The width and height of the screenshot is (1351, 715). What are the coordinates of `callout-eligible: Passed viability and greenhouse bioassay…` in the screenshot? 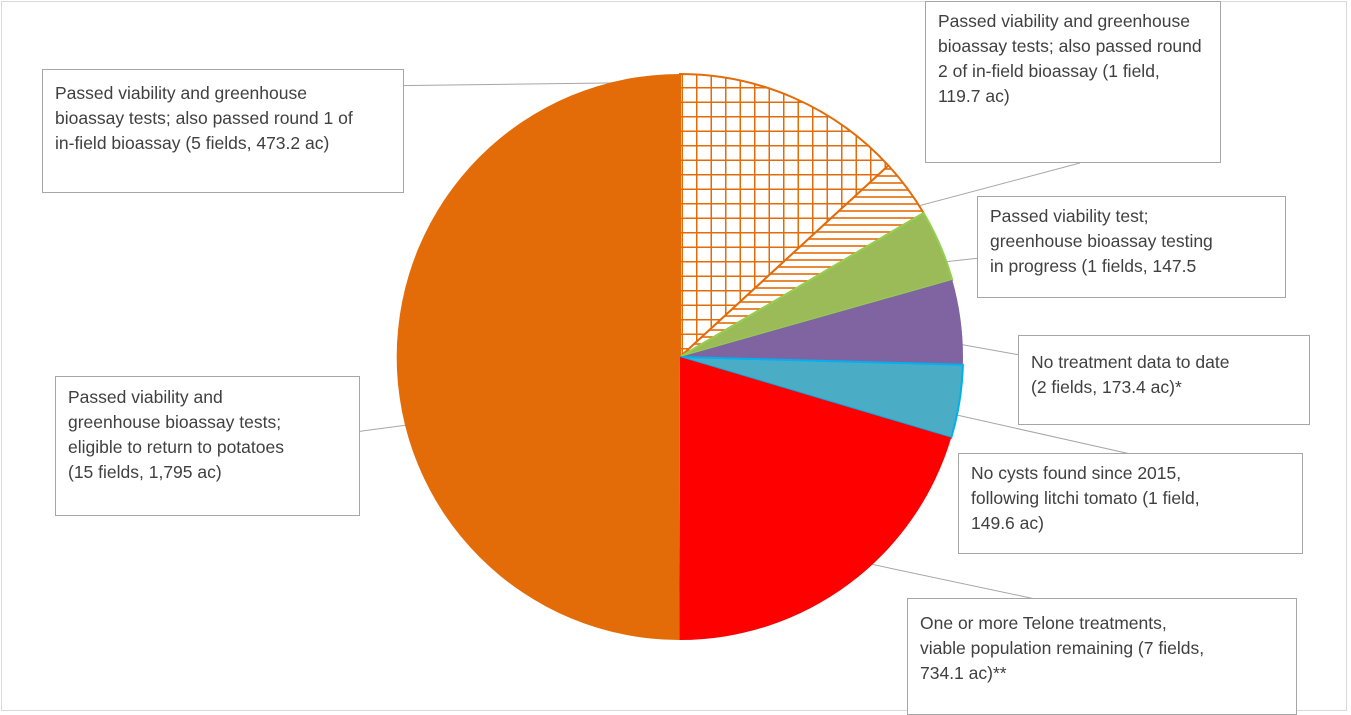 It's located at (207, 446).